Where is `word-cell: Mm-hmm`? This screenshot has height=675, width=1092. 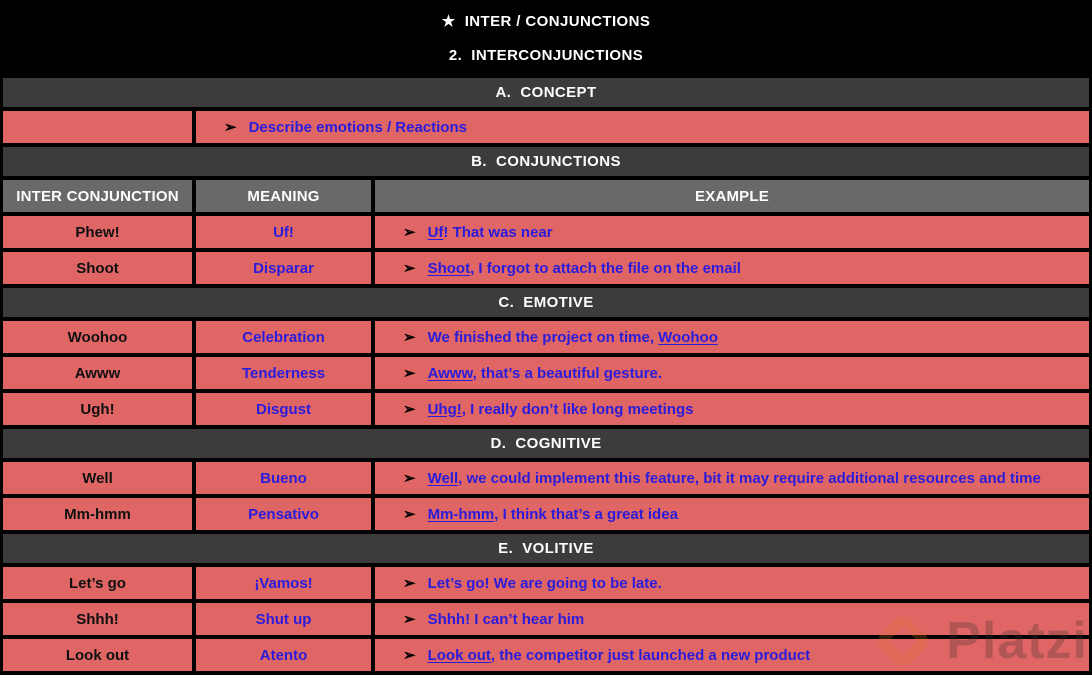 word-cell: Mm-hmm is located at coordinates (97, 514).